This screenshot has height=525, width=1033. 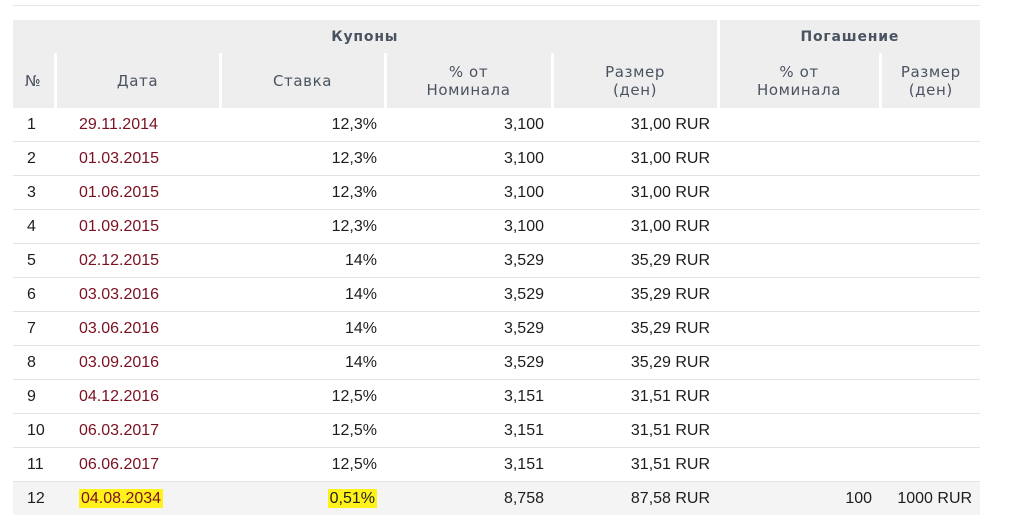 I want to click on cell-number: 2, so click(x=34, y=158).